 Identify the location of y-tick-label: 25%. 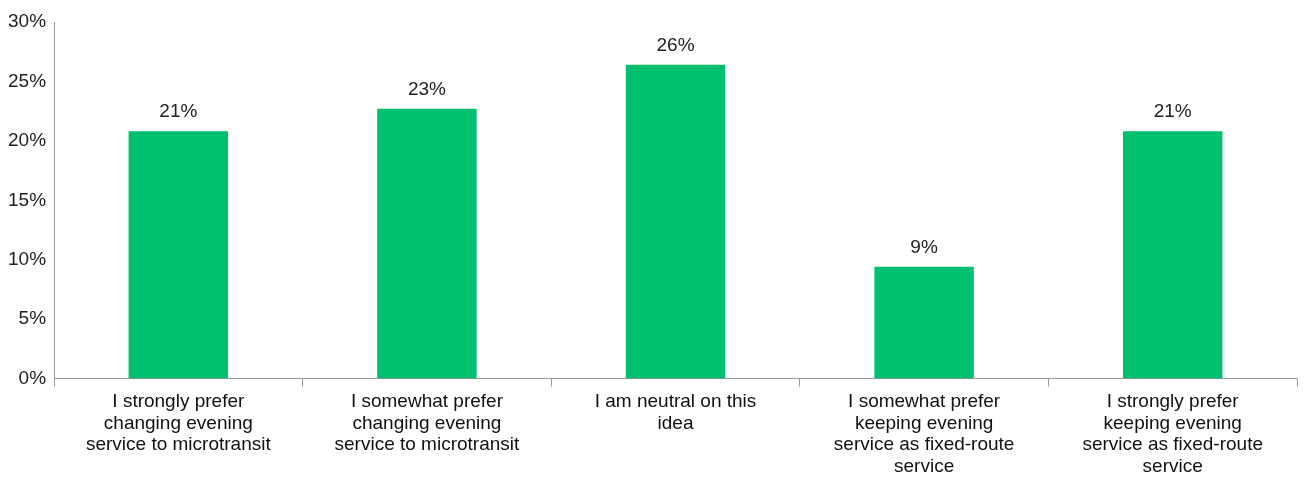
(27, 80).